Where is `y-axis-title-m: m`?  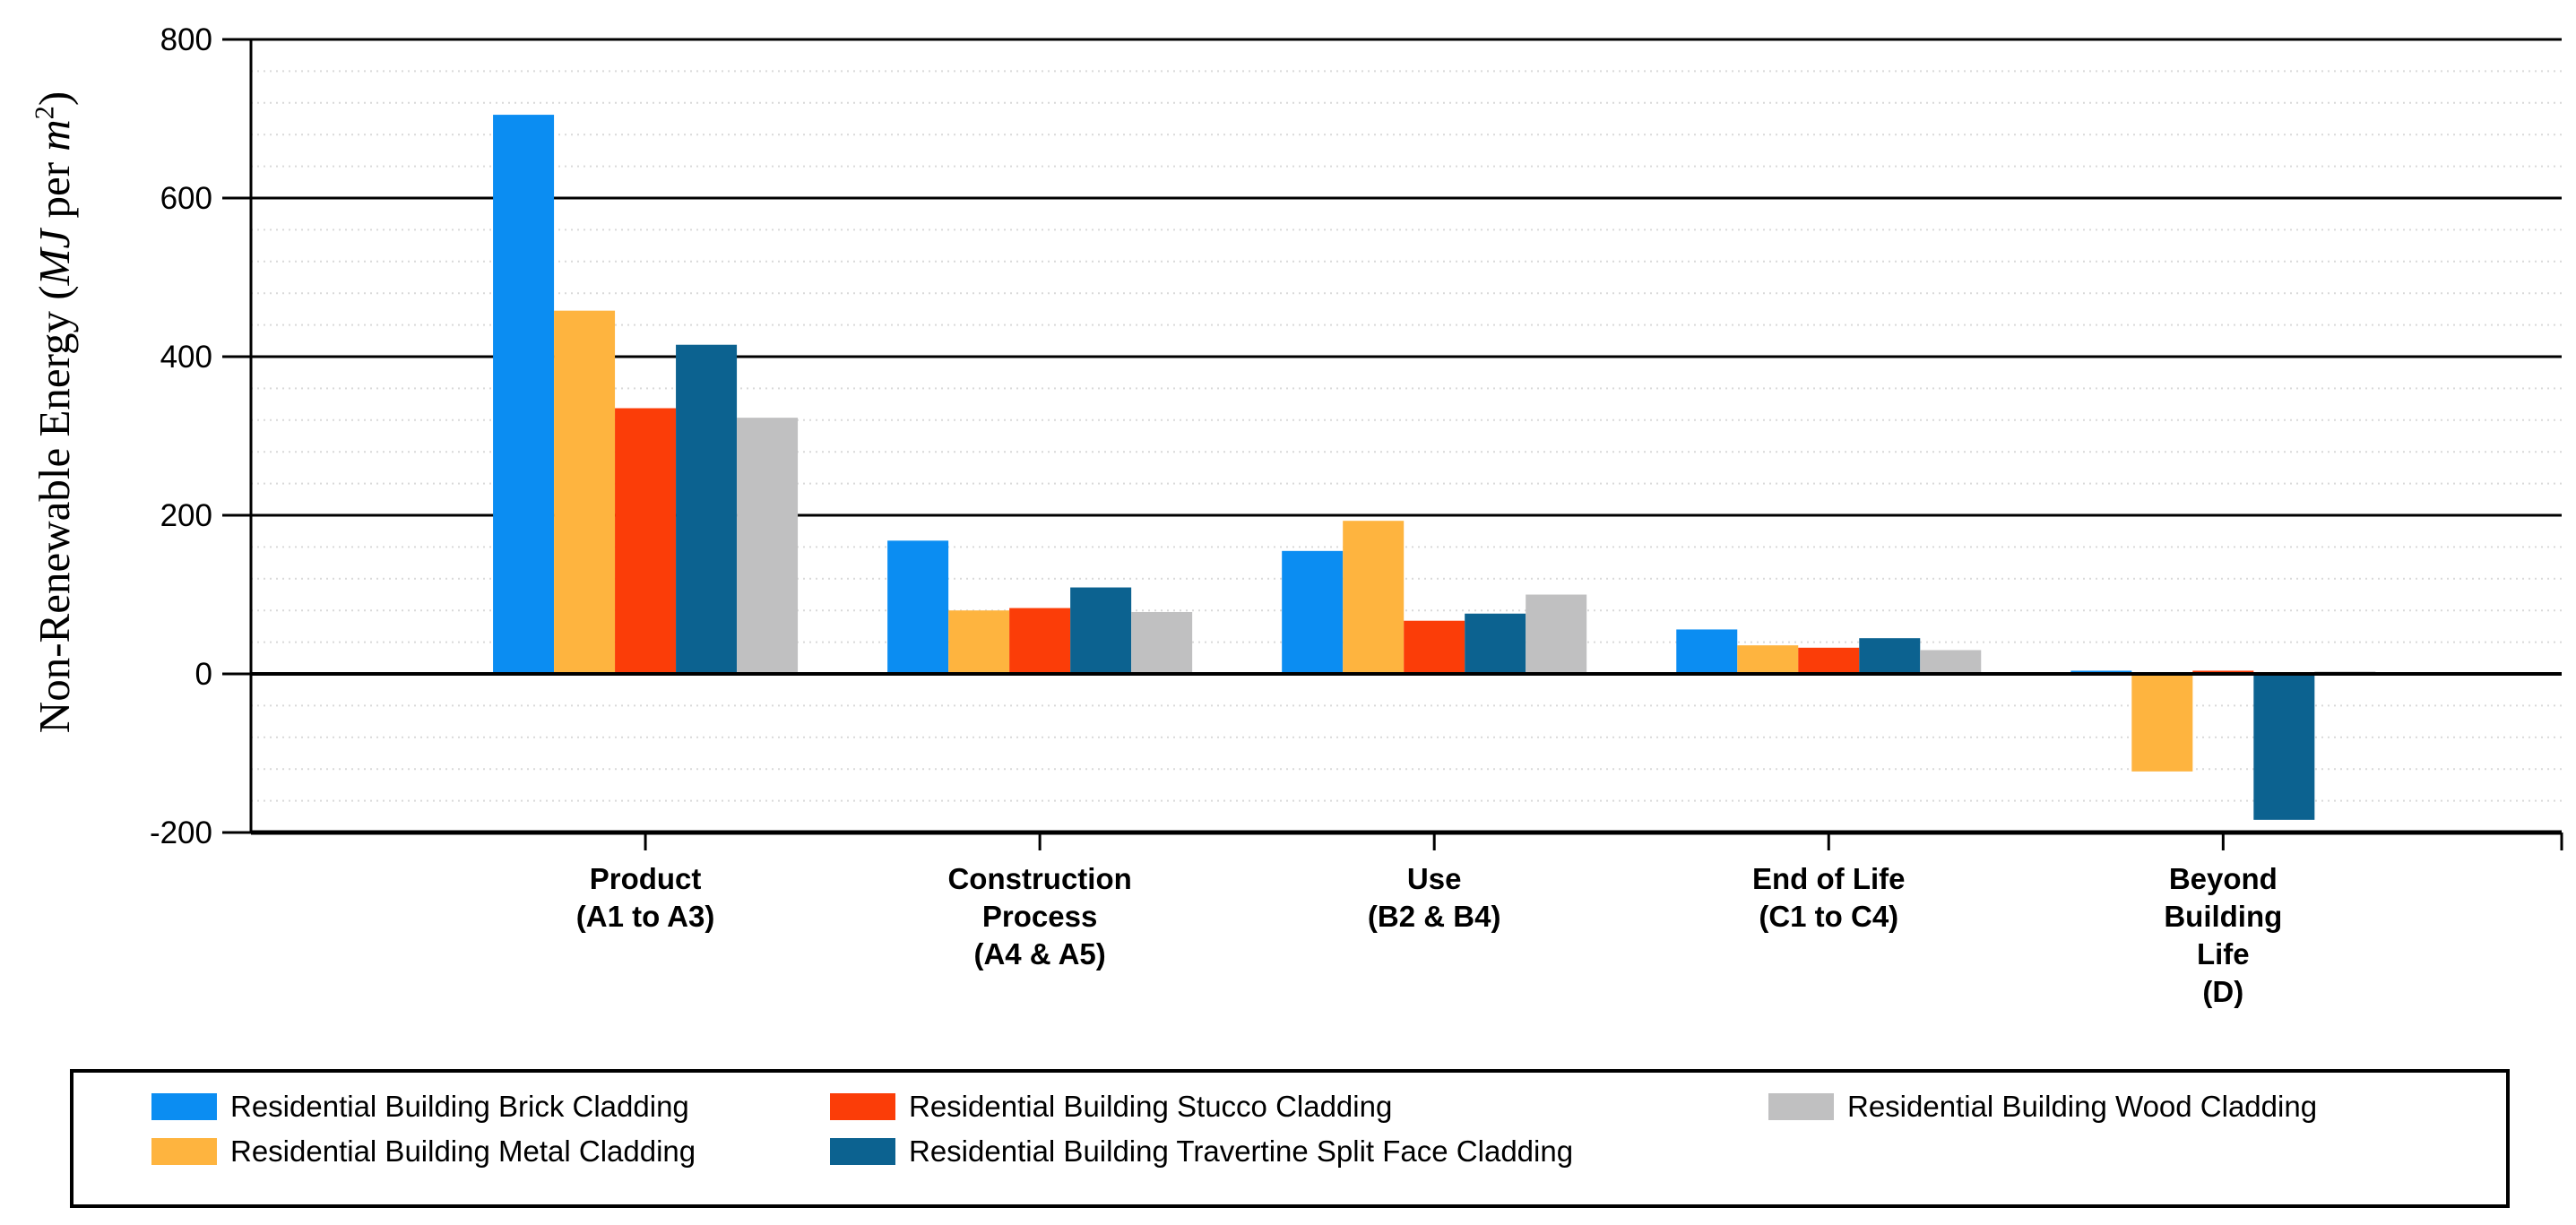
y-axis-title-m: m is located at coordinates (54, 135).